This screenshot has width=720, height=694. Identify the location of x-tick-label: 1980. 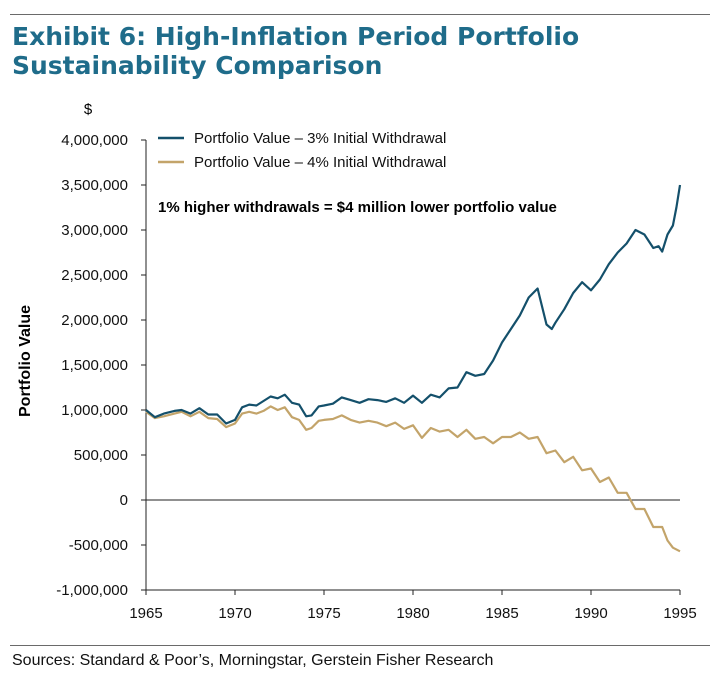
(412, 613).